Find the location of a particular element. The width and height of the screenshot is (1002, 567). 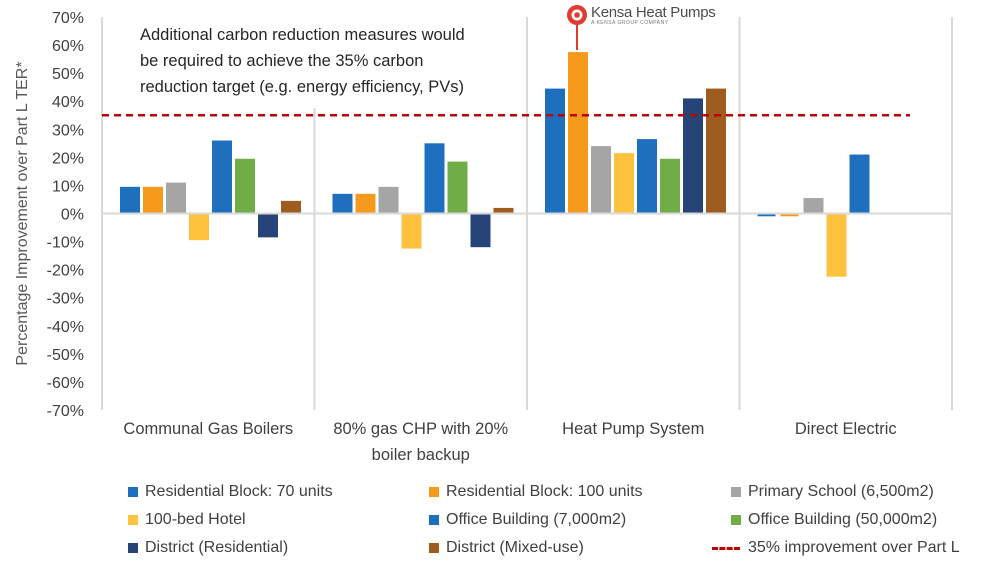

legend-item-hotel: 100-bed Hotel is located at coordinates (187, 520).